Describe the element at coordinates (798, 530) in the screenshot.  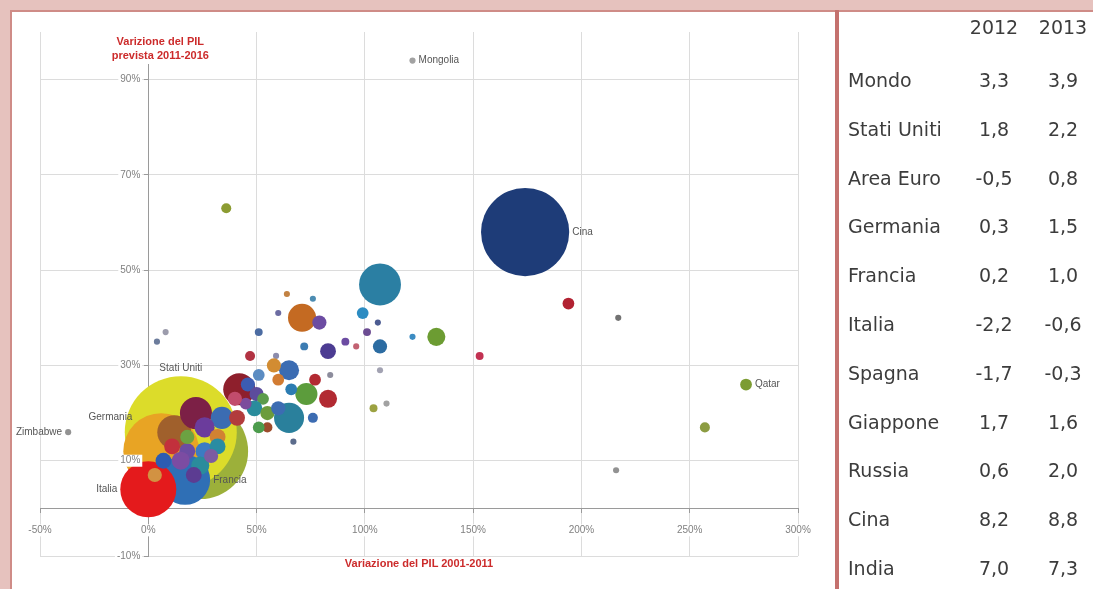
I see `x-tick-label: 300%` at that location.